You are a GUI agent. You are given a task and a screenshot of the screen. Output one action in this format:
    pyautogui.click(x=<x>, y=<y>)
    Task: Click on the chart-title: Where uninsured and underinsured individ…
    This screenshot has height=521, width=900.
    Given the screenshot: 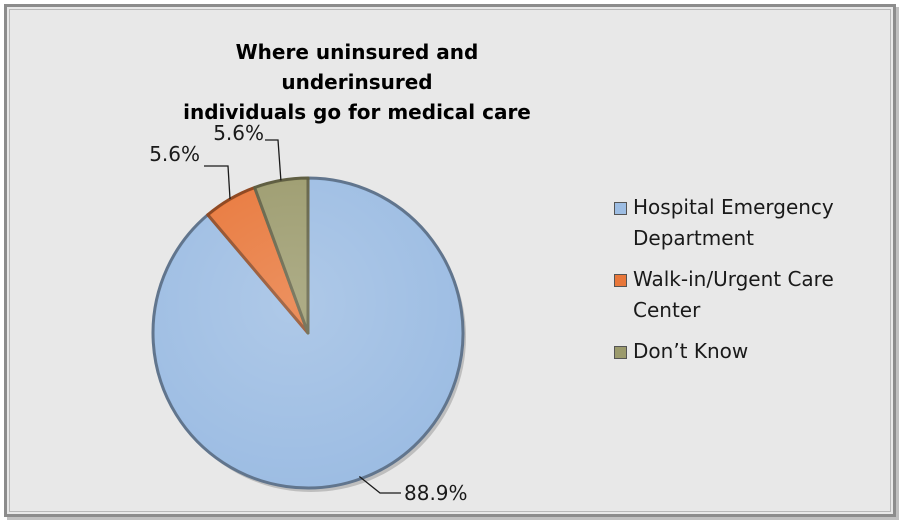 What is the action you would take?
    pyautogui.click(x=357, y=82)
    